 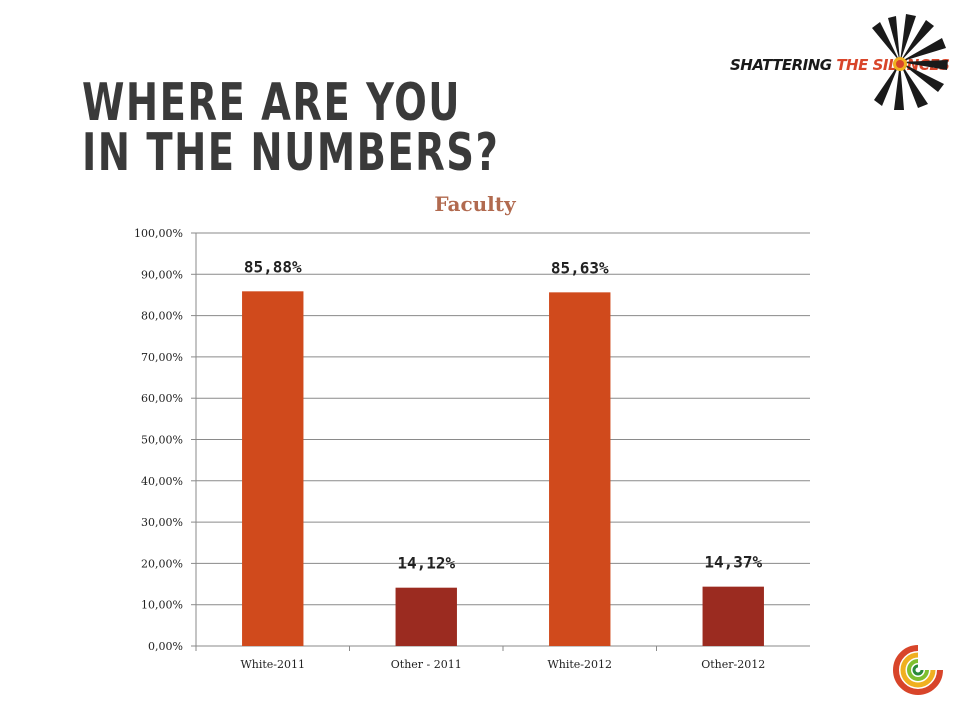 What do you see at coordinates (781, 65) in the screenshot?
I see `logo-text-main: SHATTERING` at bounding box center [781, 65].